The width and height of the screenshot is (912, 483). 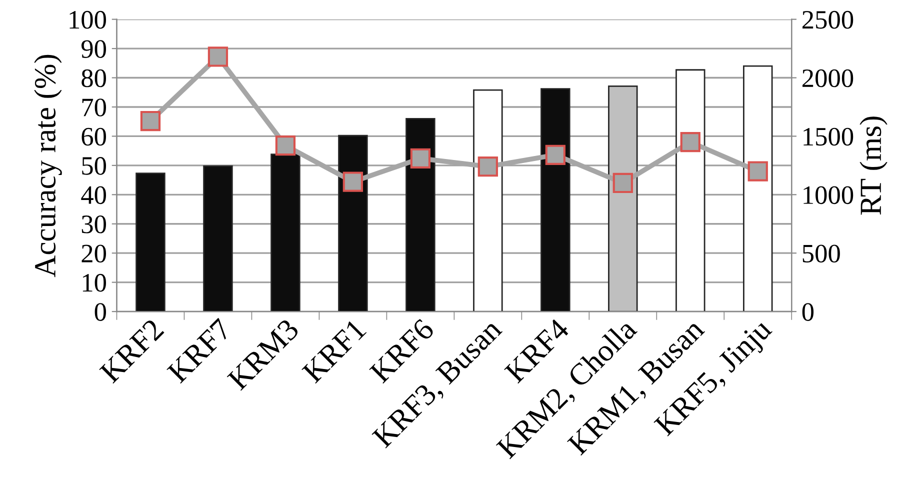 What do you see at coordinates (94, 78) in the screenshot?
I see `y-tick-label: 80` at bounding box center [94, 78].